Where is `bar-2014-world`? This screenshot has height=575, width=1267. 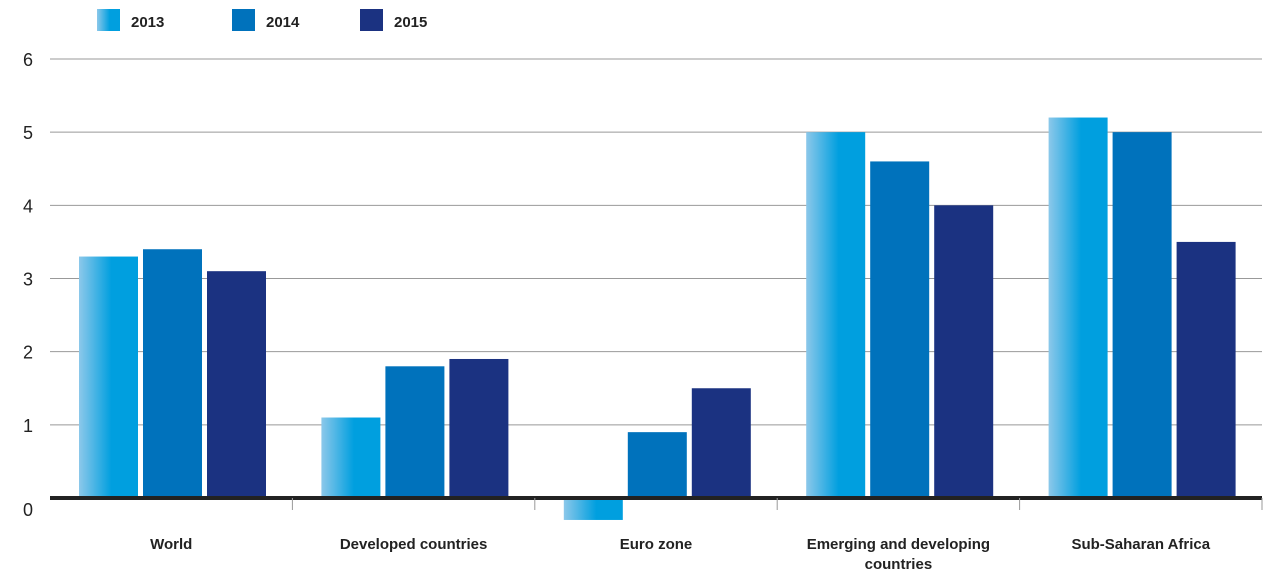 bar-2014-world is located at coordinates (172, 373).